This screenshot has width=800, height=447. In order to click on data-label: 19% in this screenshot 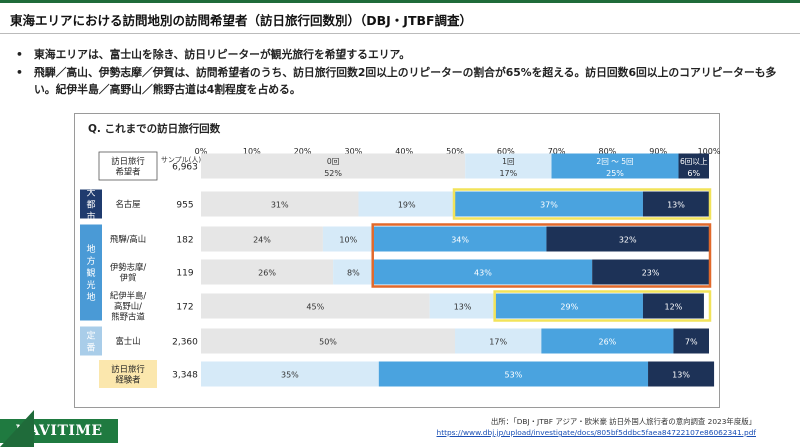, I will do `click(407, 205)`.